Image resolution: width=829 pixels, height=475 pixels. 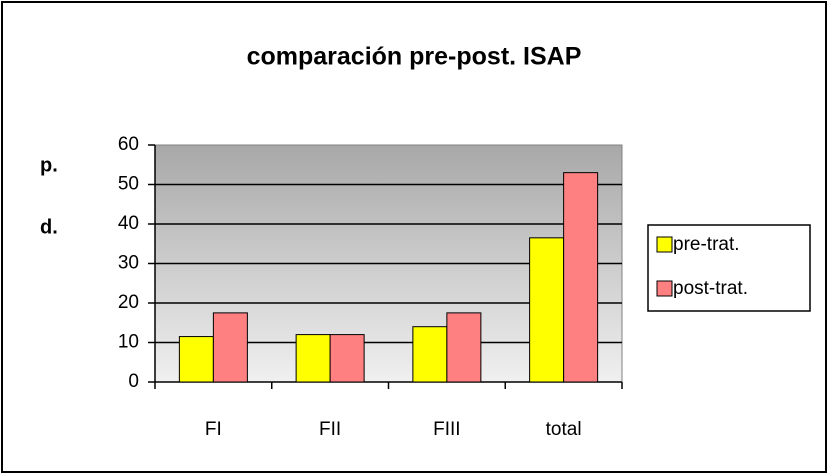 I want to click on legend-label: pre-trat., so click(x=706, y=244).